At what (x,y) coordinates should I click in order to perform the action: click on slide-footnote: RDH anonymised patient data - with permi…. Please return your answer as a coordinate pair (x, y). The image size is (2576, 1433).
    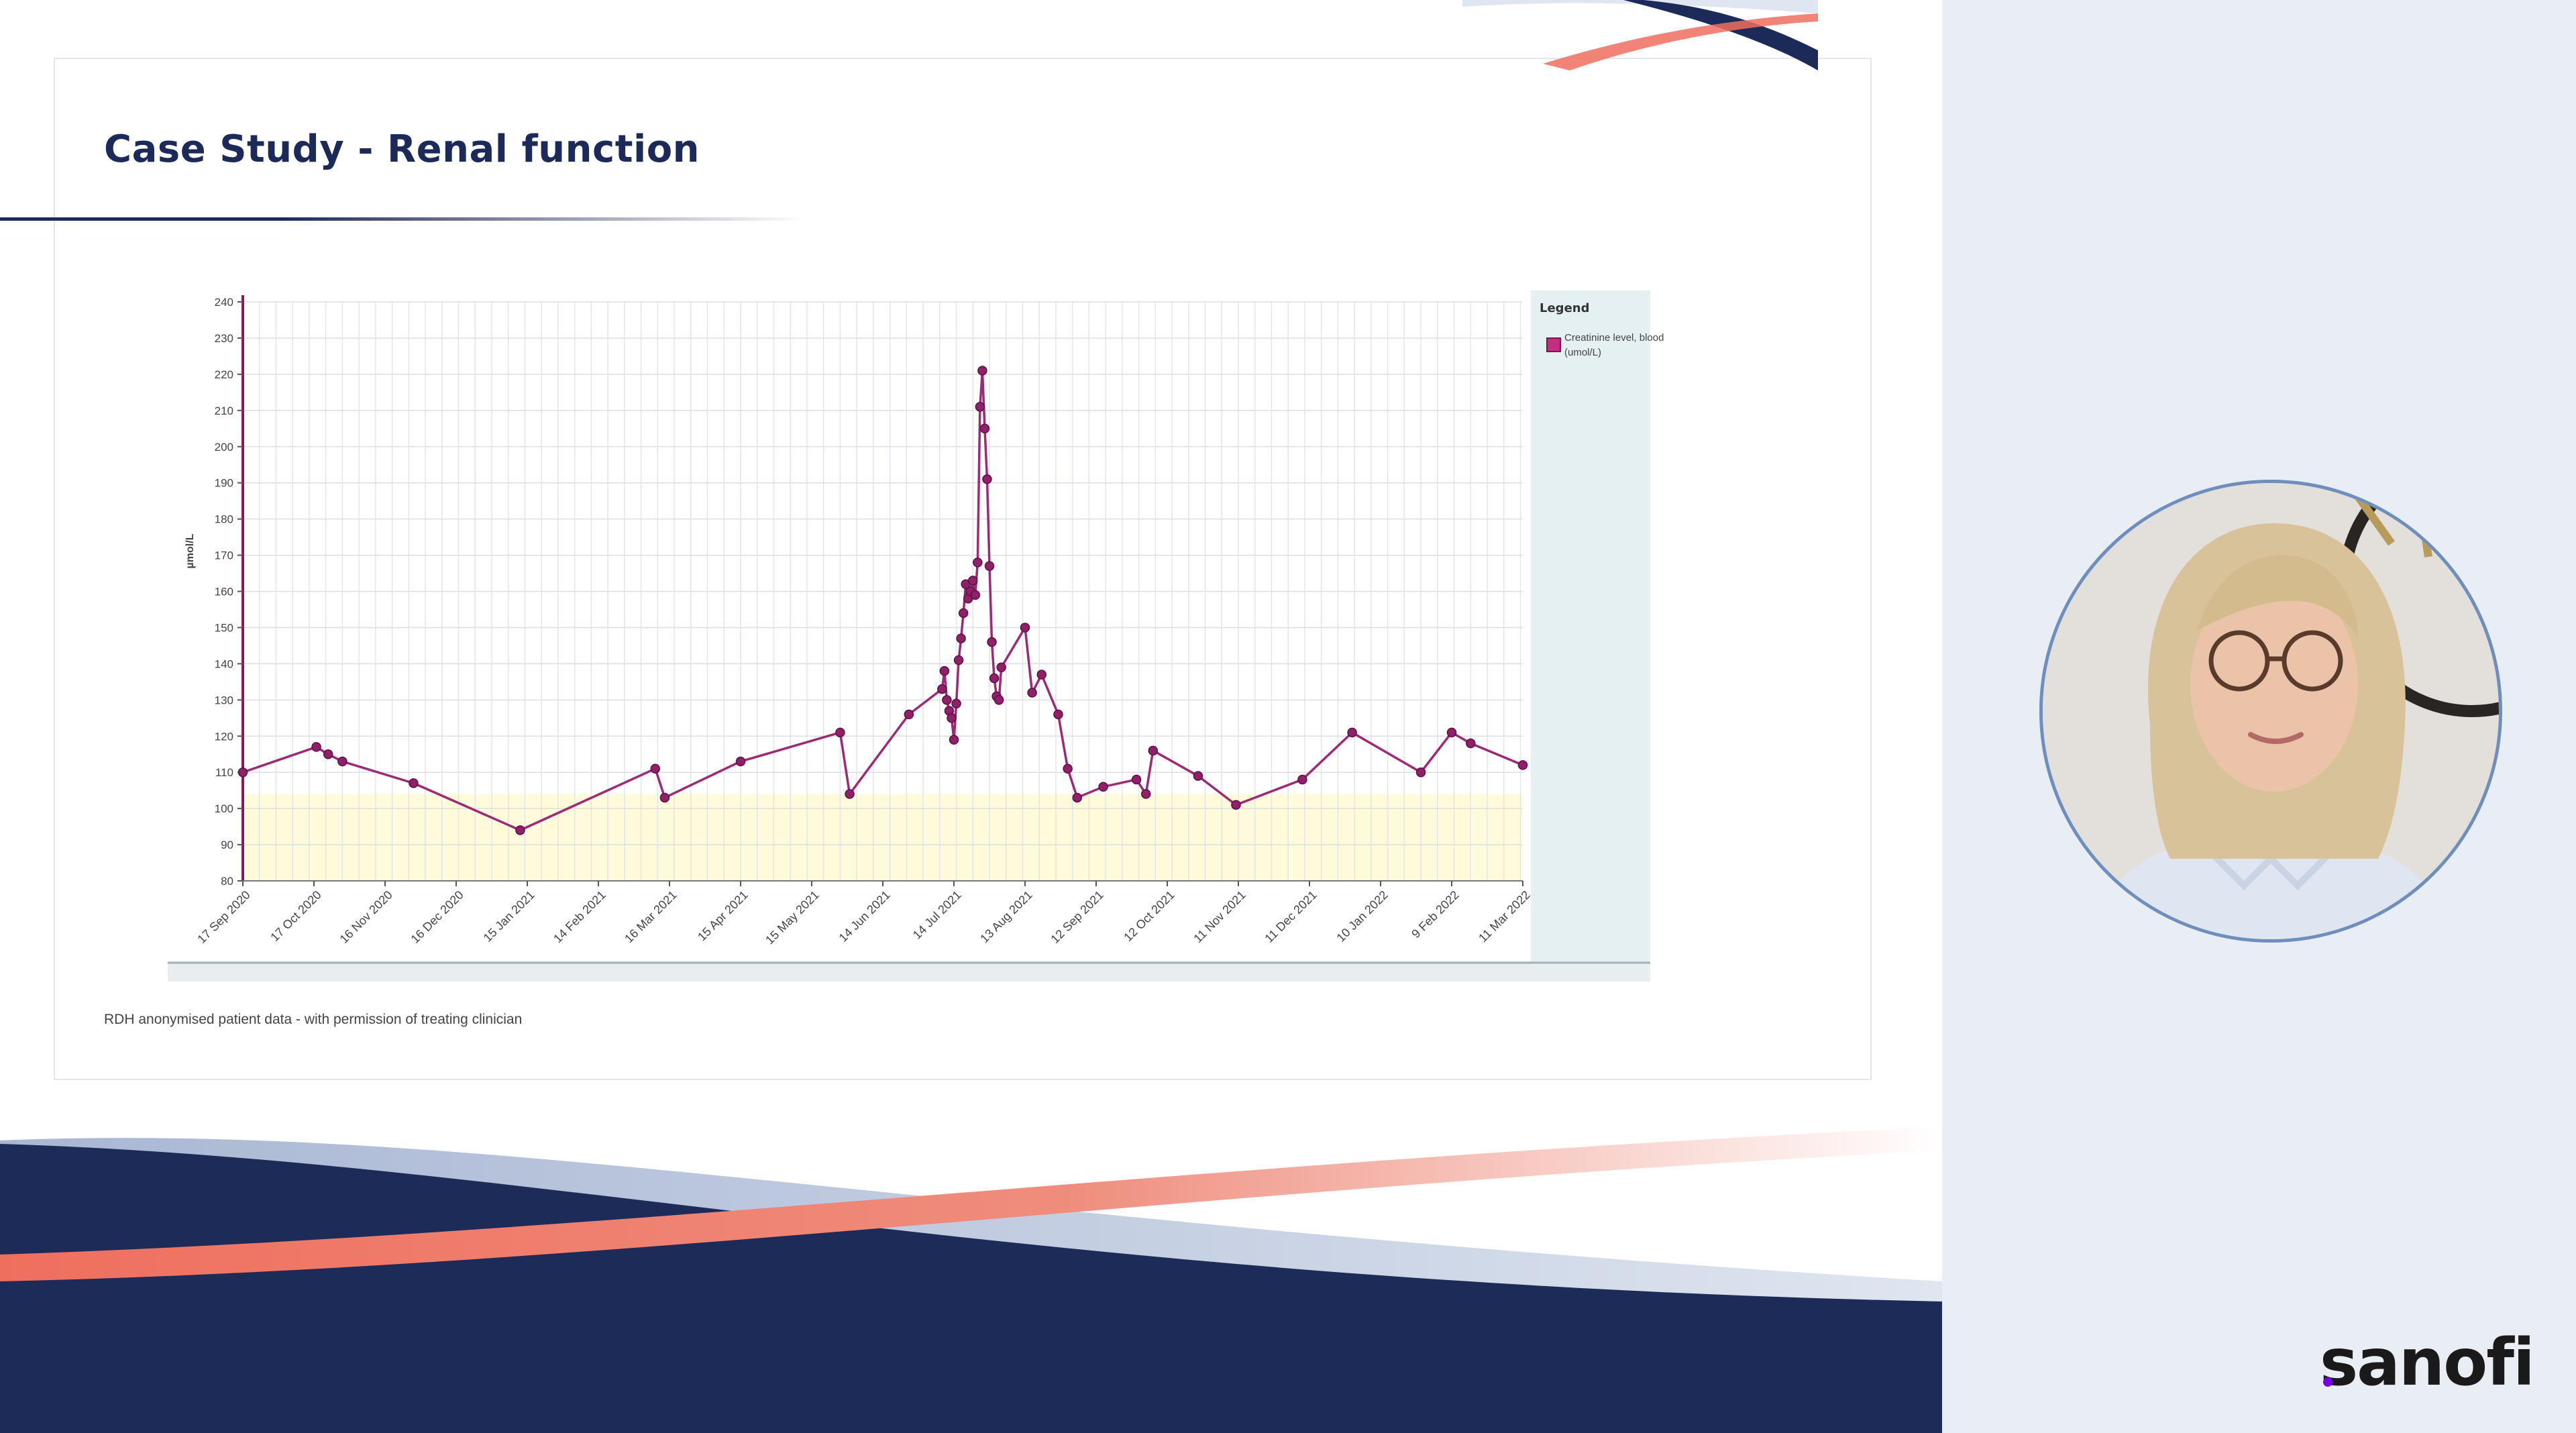
    Looking at the image, I should click on (313, 1019).